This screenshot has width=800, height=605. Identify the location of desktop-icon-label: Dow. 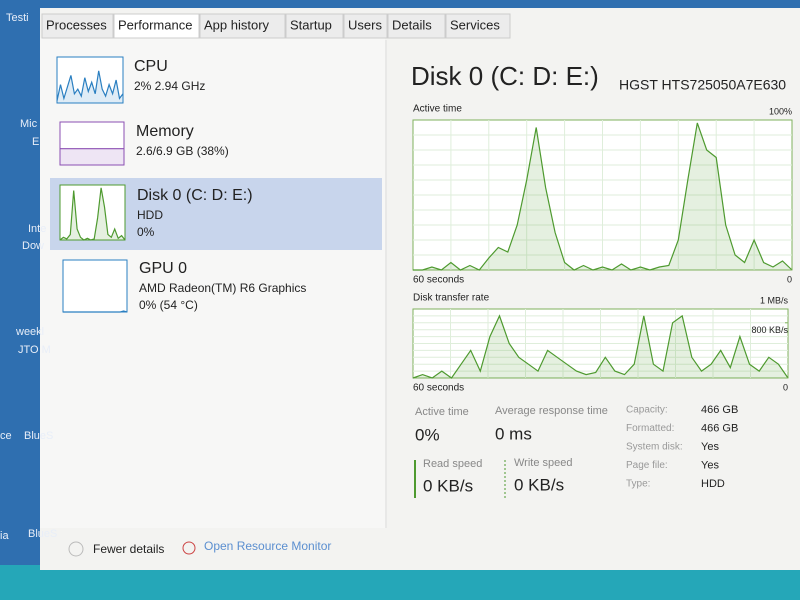
(33, 246).